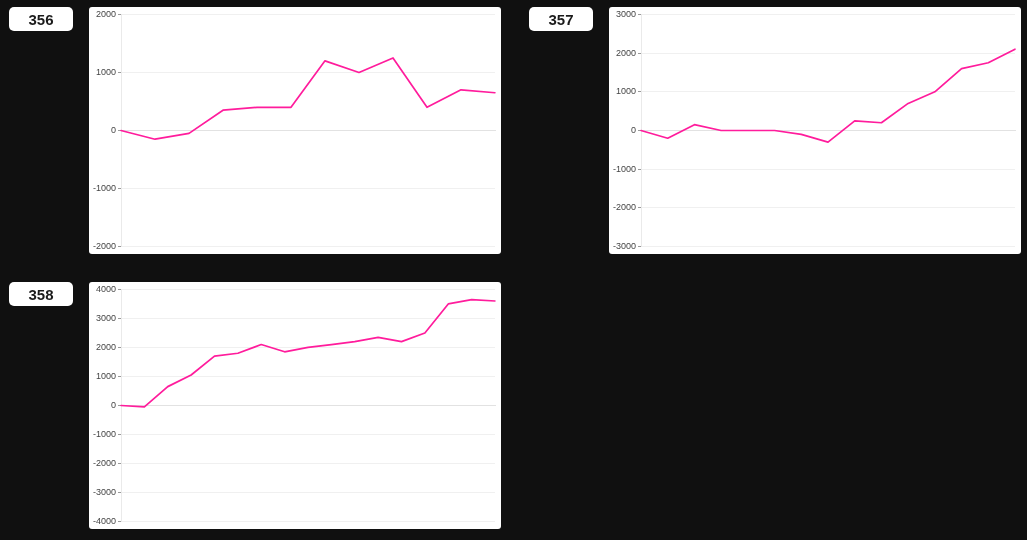  I want to click on y-tick-label: 4000, so click(105, 288).